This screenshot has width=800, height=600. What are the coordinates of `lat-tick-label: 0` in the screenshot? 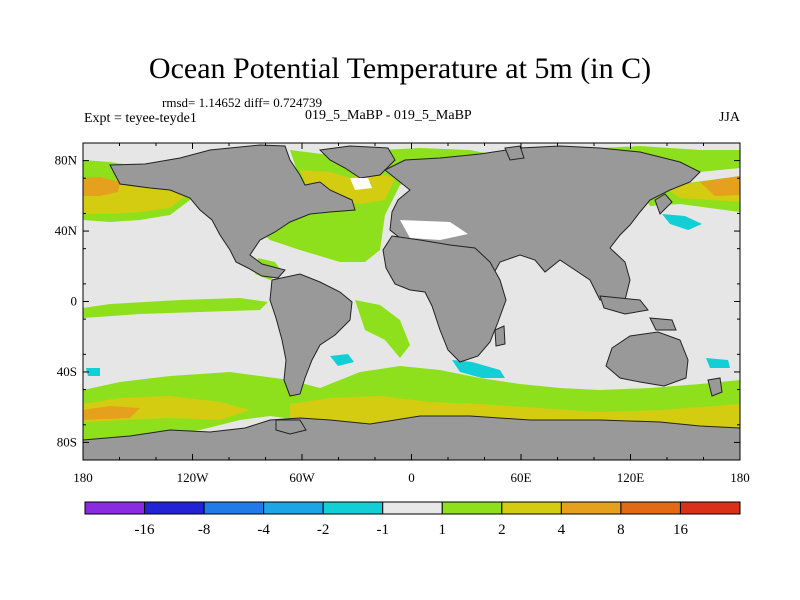 It's located at (74, 301).